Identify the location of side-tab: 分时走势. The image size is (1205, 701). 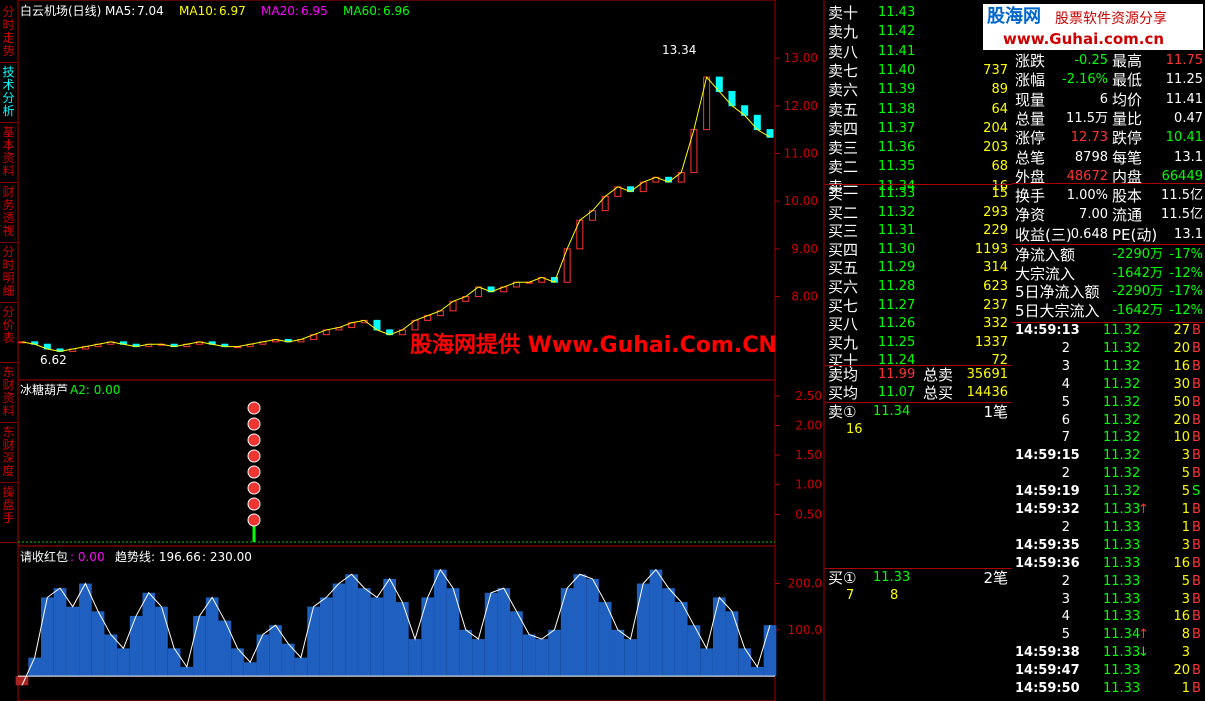
(8, 34).